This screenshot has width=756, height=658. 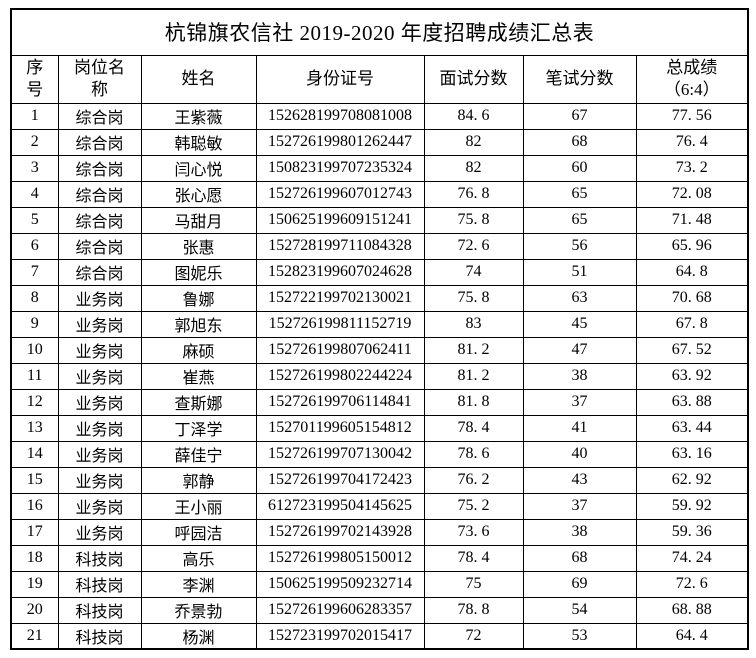 What do you see at coordinates (198, 506) in the screenshot?
I see `cell-name: 王小丽` at bounding box center [198, 506].